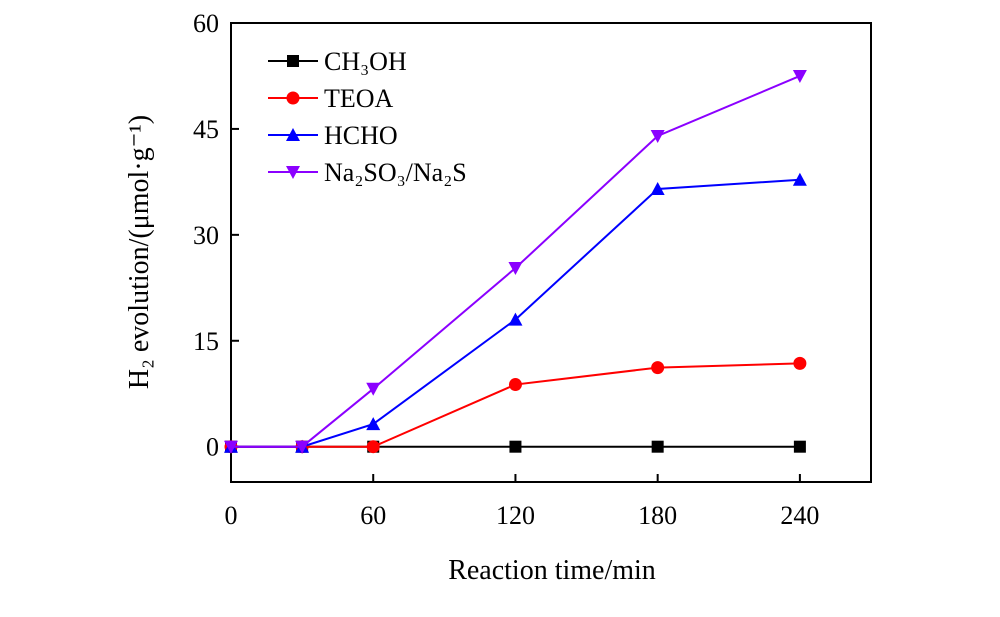 Image resolution: width=1000 pixels, height=617 pixels. What do you see at coordinates (139, 252) in the screenshot?
I see `y-axis-label: H₂ evolution/(μmol·g⁻¹)` at bounding box center [139, 252].